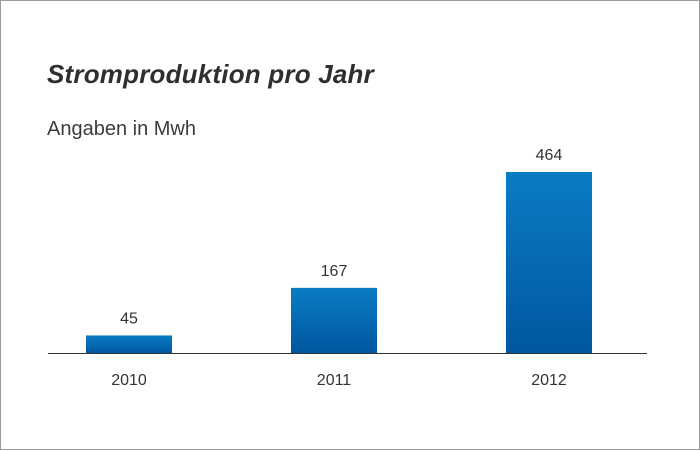 Image resolution: width=700 pixels, height=451 pixels. What do you see at coordinates (129, 380) in the screenshot?
I see `x-tick-label-2010: 2010` at bounding box center [129, 380].